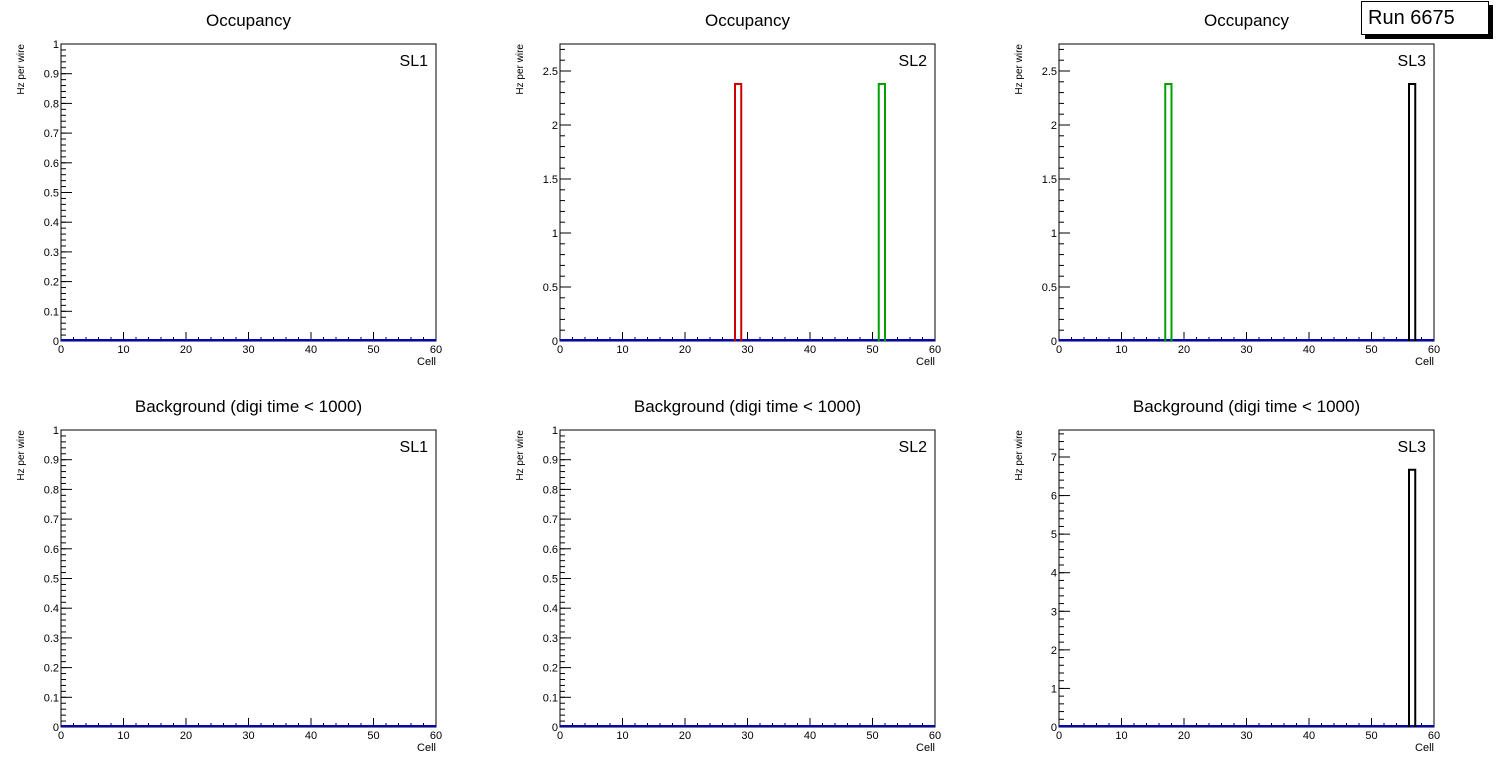 Image resolution: width=1496 pixels, height=772 pixels. Describe the element at coordinates (1054, 497) in the screenshot. I see `y-tick-label: 6` at that location.